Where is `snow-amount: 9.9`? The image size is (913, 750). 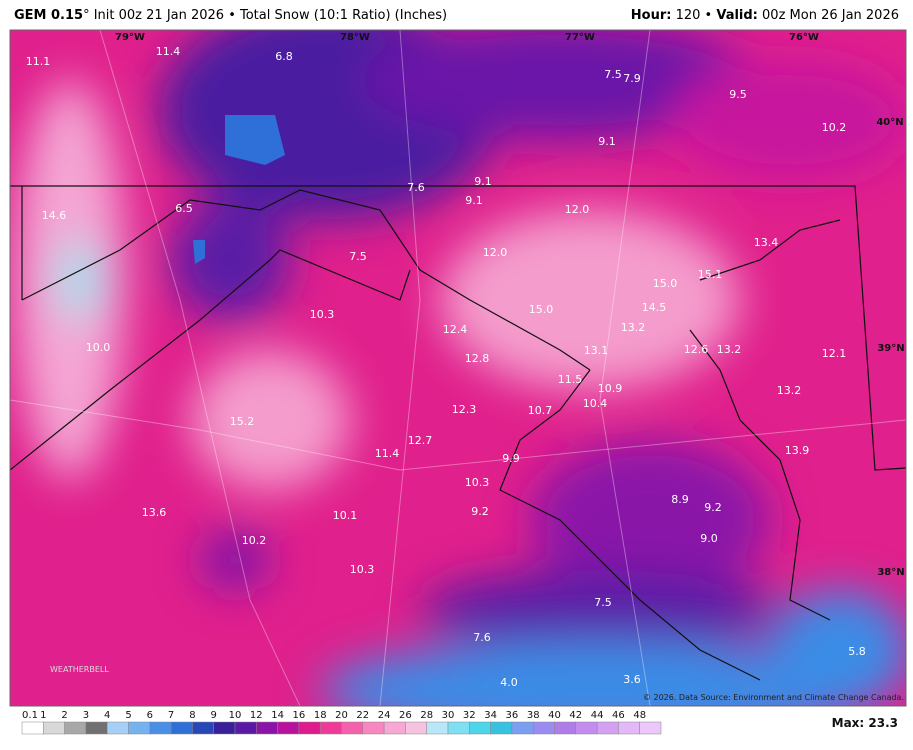 snow-amount: 9.9 is located at coordinates (511, 458).